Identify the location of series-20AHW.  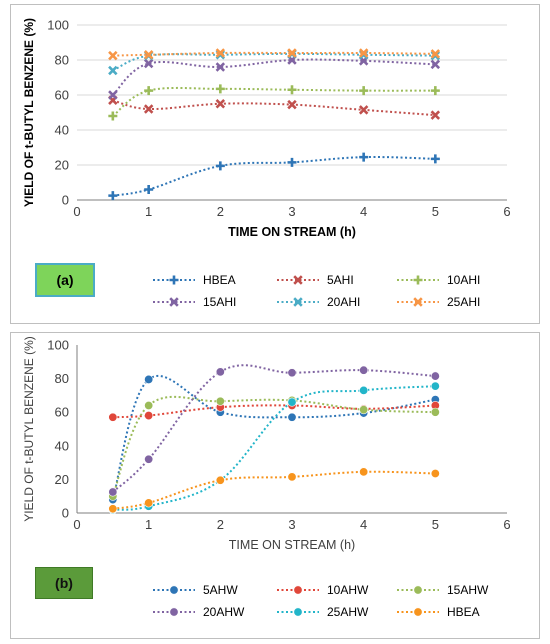
(274, 430).